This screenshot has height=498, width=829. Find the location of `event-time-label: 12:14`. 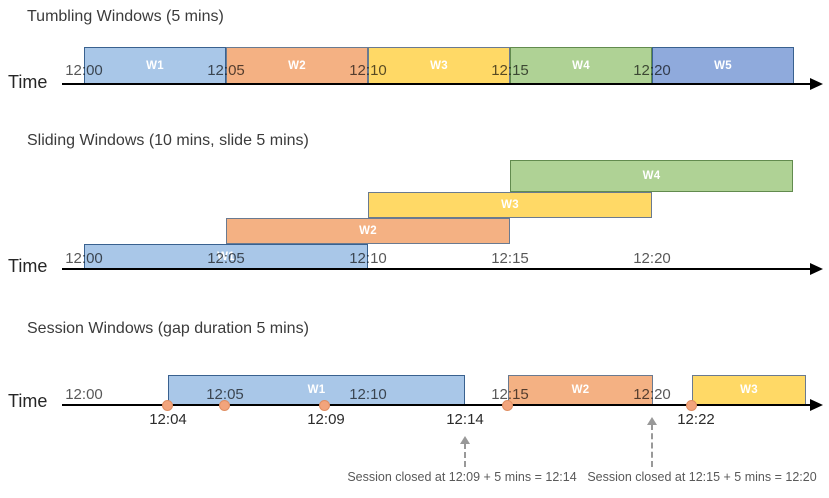

event-time-label: 12:14 is located at coordinates (465, 419).